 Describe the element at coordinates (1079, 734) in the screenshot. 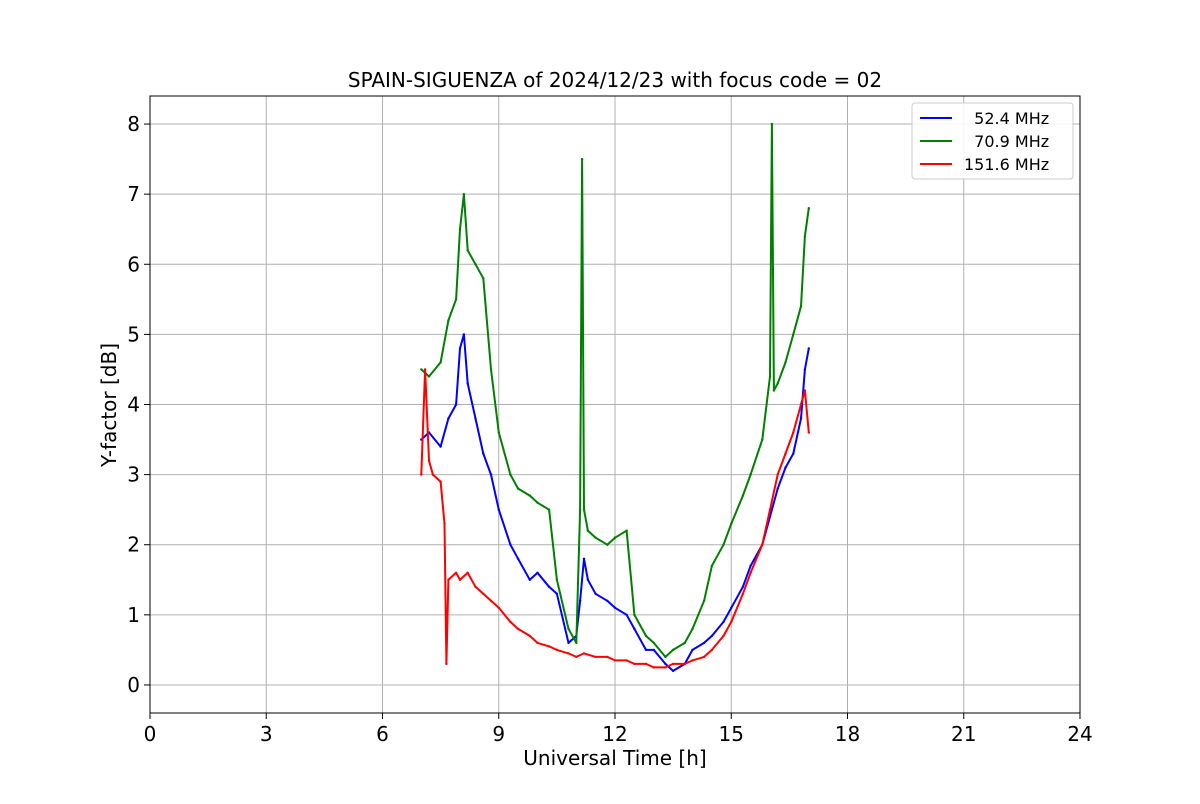

I see `x-tick-label: 24` at that location.